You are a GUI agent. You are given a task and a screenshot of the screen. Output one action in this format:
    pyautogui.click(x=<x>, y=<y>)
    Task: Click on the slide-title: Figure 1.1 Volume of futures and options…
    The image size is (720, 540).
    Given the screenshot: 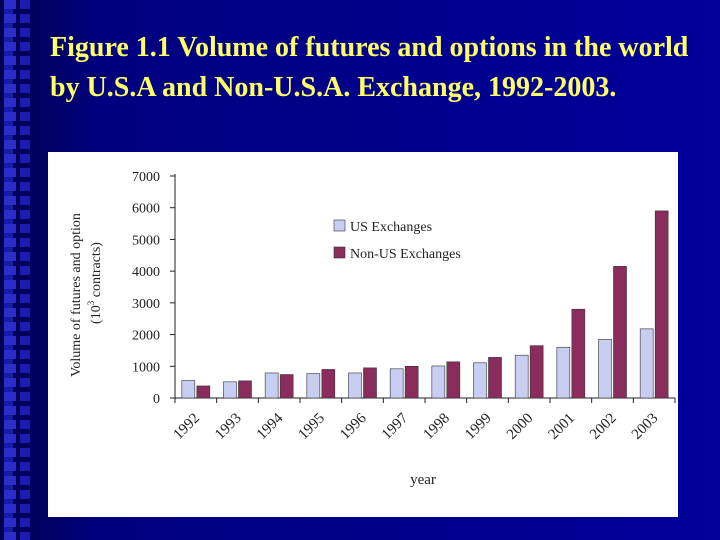 What is the action you would take?
    pyautogui.click(x=369, y=67)
    